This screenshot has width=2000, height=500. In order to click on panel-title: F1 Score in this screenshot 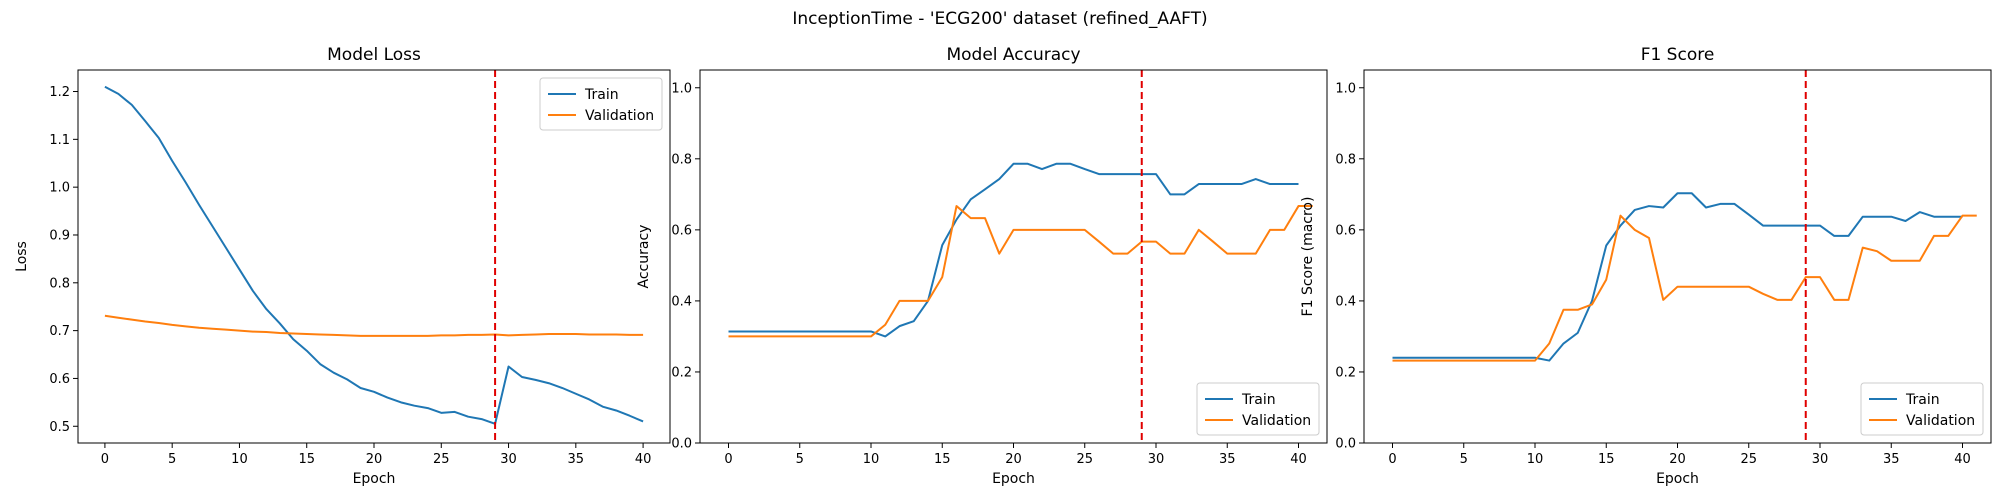, I will do `click(1678, 55)`.